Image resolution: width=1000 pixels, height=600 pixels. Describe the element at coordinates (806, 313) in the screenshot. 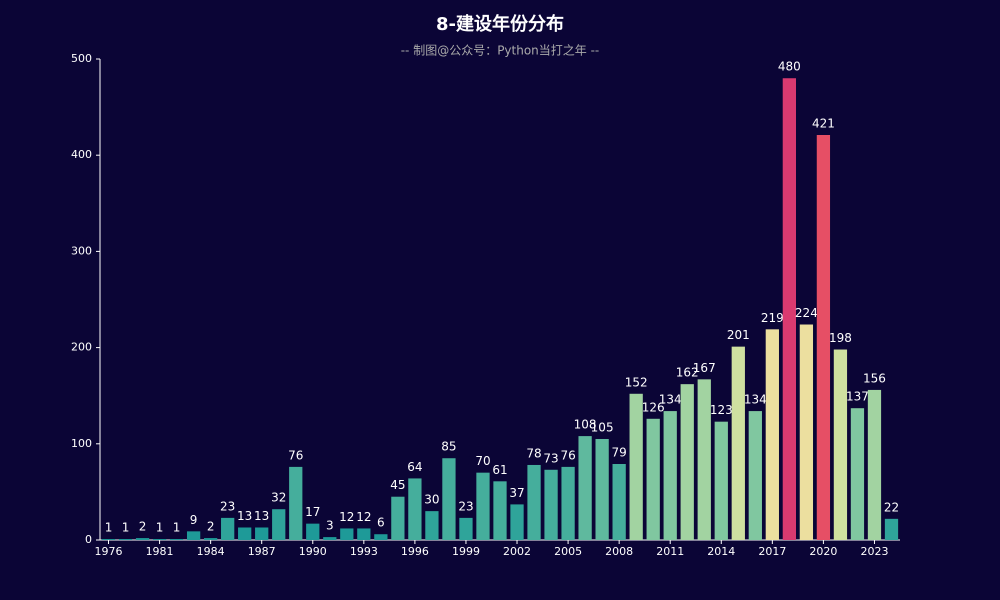

I see `value-label: 224` at that location.